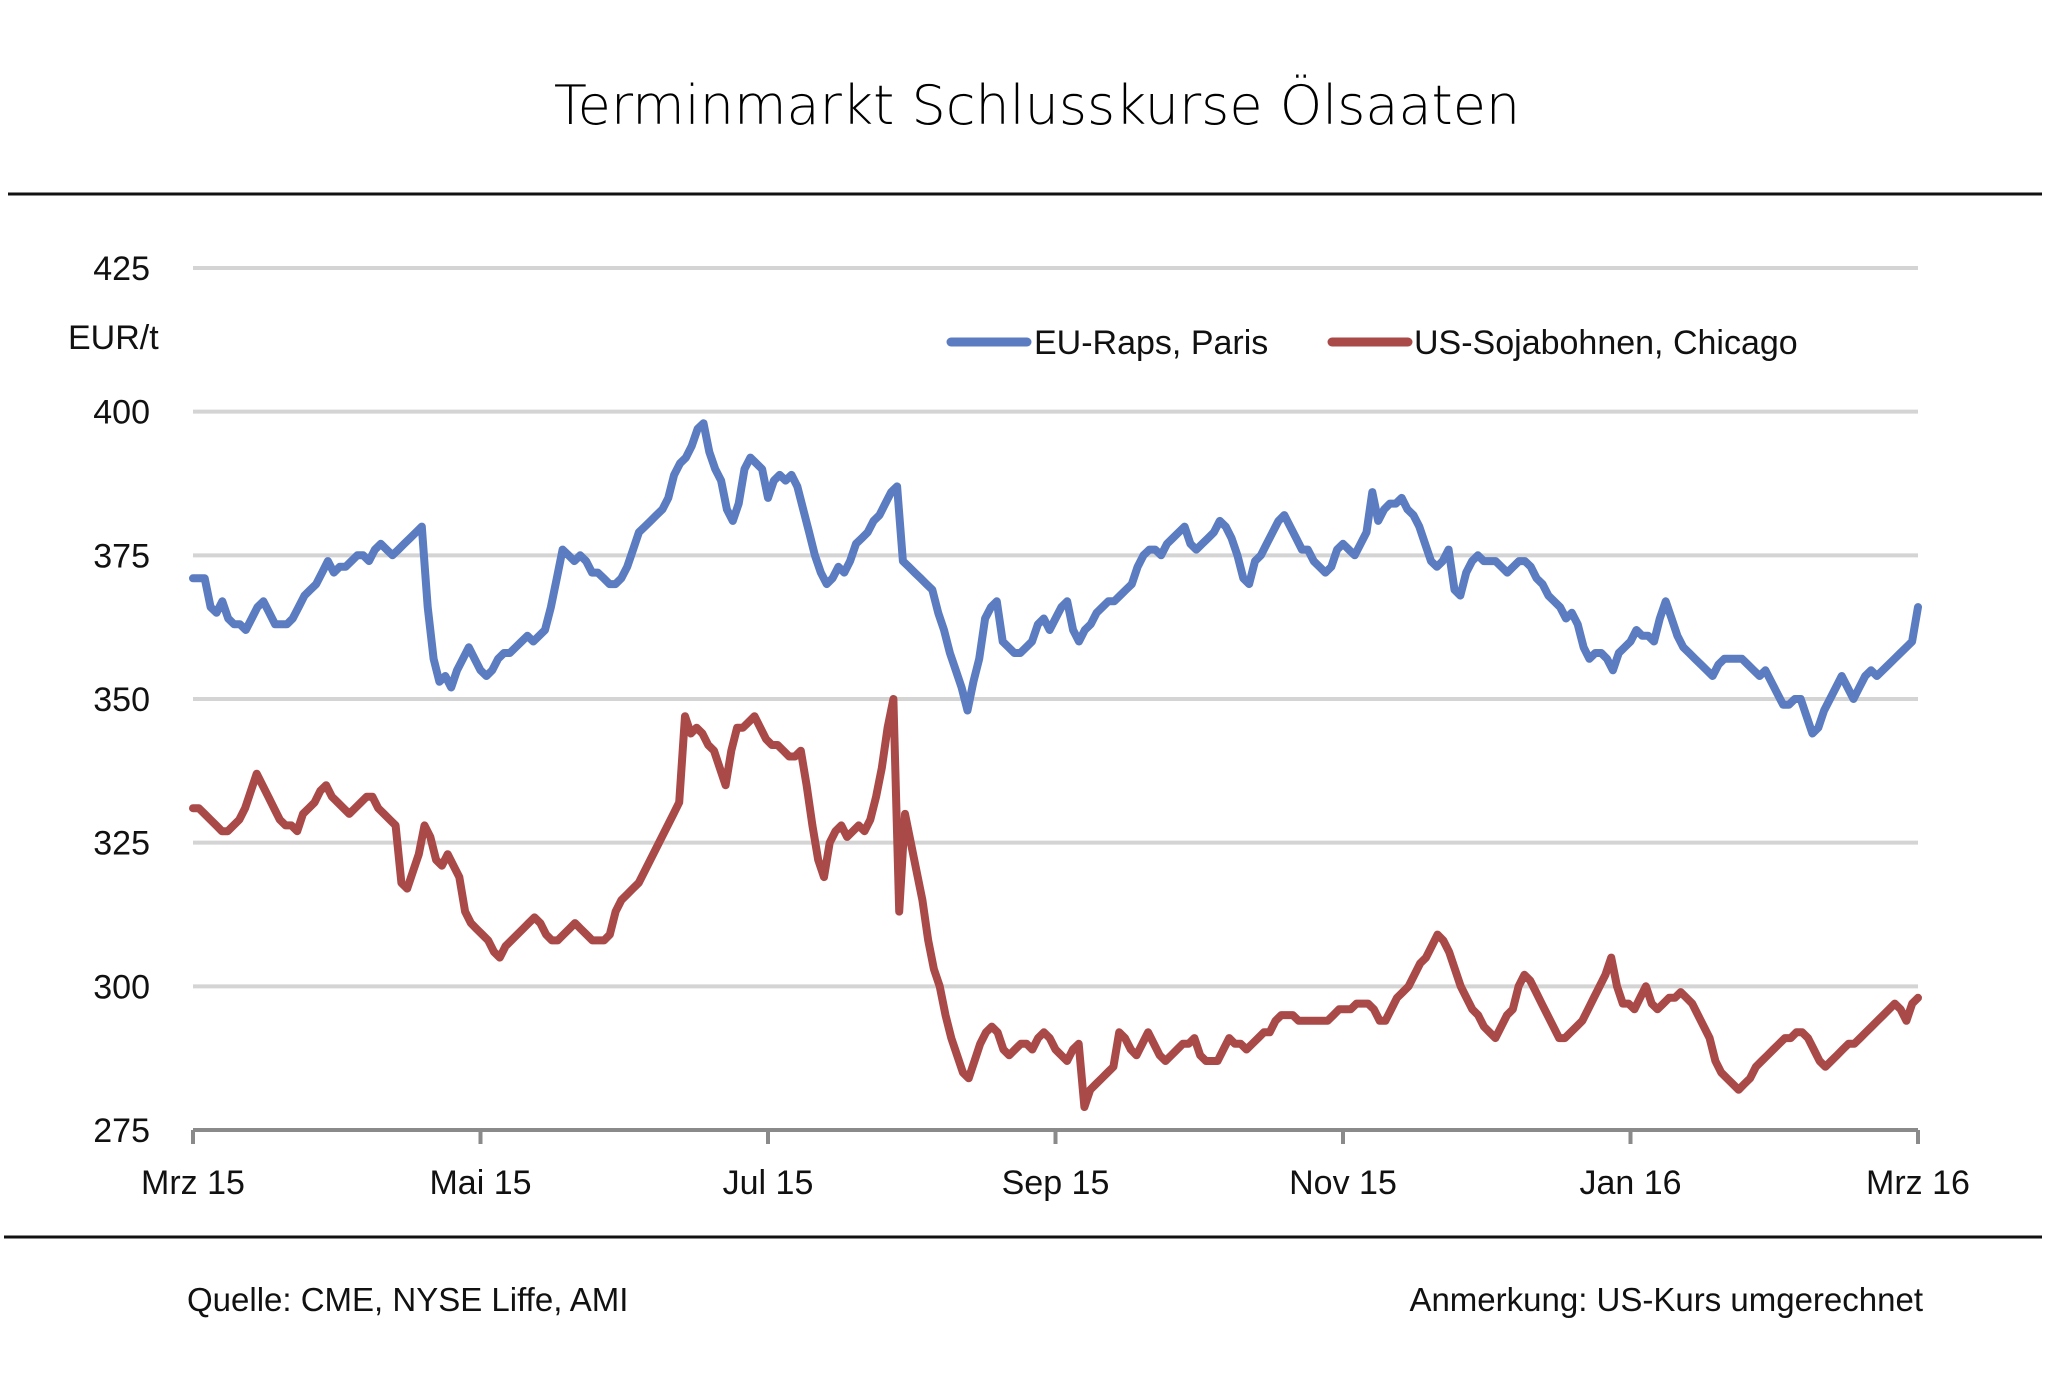 This screenshot has width=2048, height=1398. I want to click on legend: EU-Raps, Paris US-Sojabohnen, Chicago, so click(1372, 343).